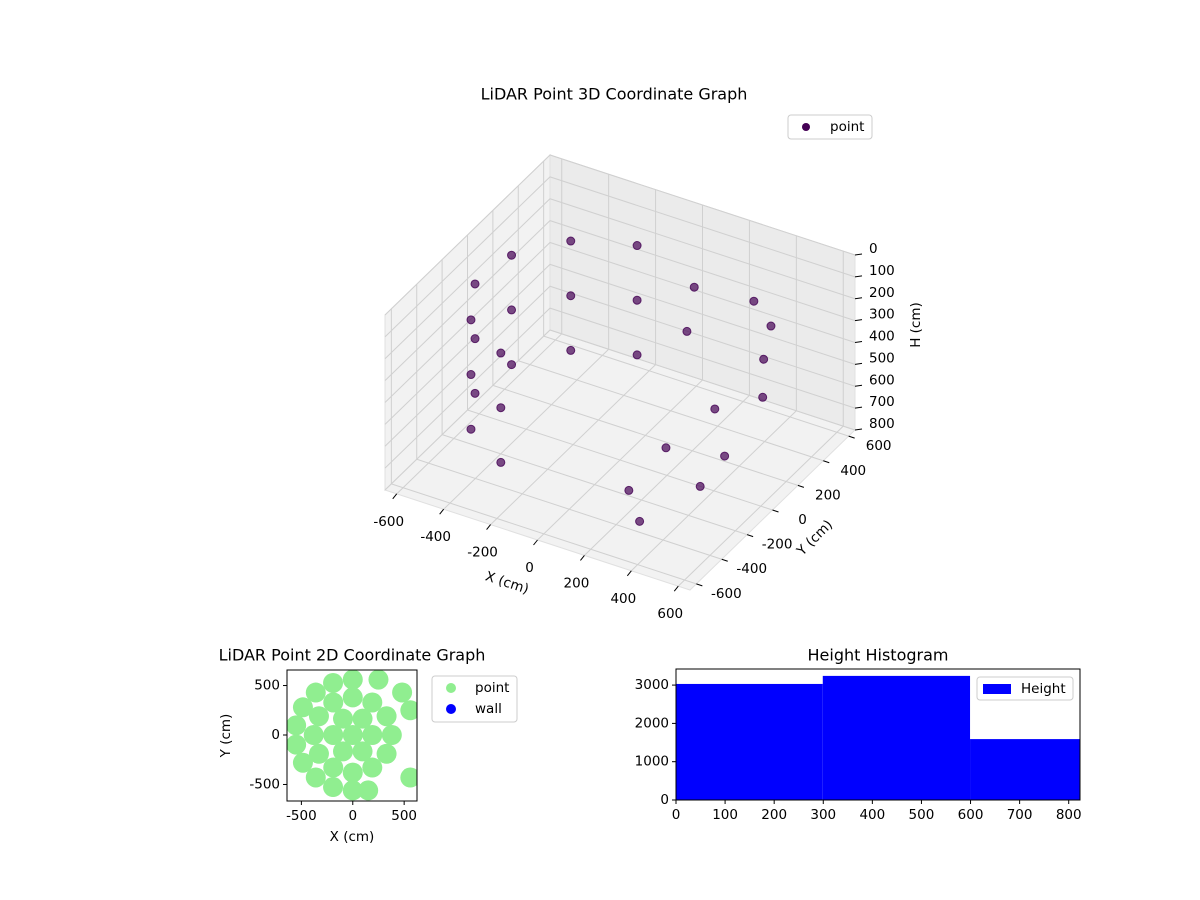 Image resolution: width=1200 pixels, height=900 pixels. I want to click on y-tick-label: 600, so click(879, 446).